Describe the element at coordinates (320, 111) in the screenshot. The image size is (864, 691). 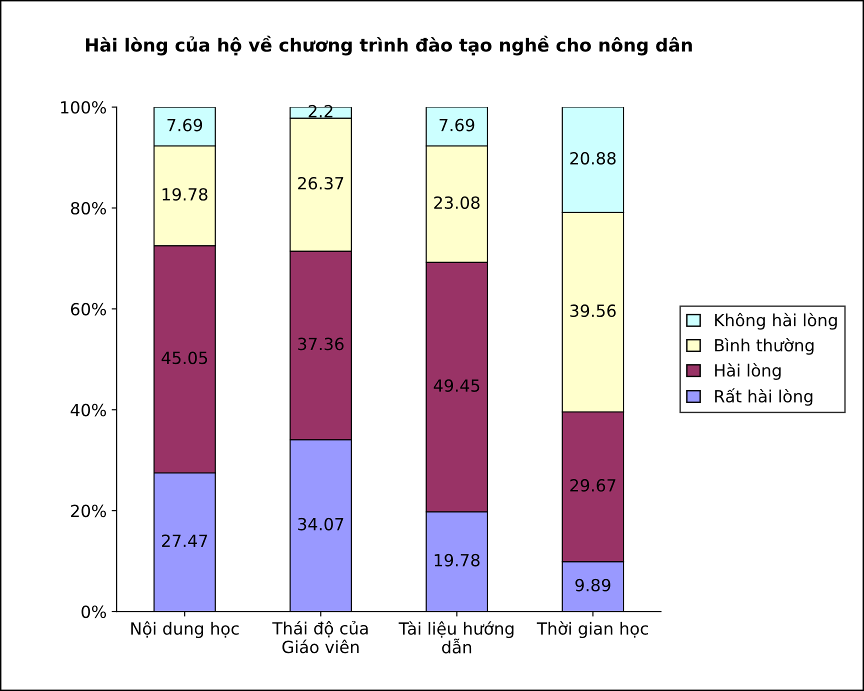
I see `data-label: 2.2` at that location.